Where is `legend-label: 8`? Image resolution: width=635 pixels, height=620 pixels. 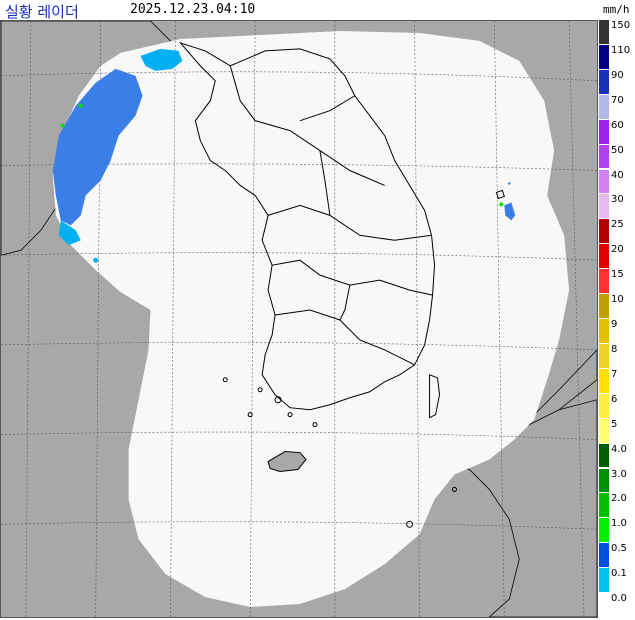 legend-label: 8 is located at coordinates (614, 349).